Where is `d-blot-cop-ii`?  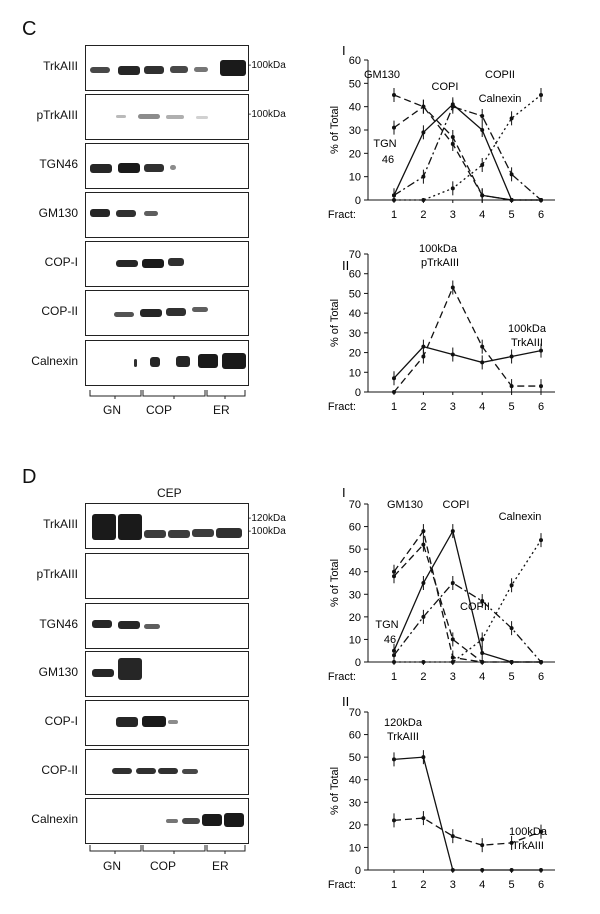
d-blot-cop-ii is located at coordinates (167, 772).